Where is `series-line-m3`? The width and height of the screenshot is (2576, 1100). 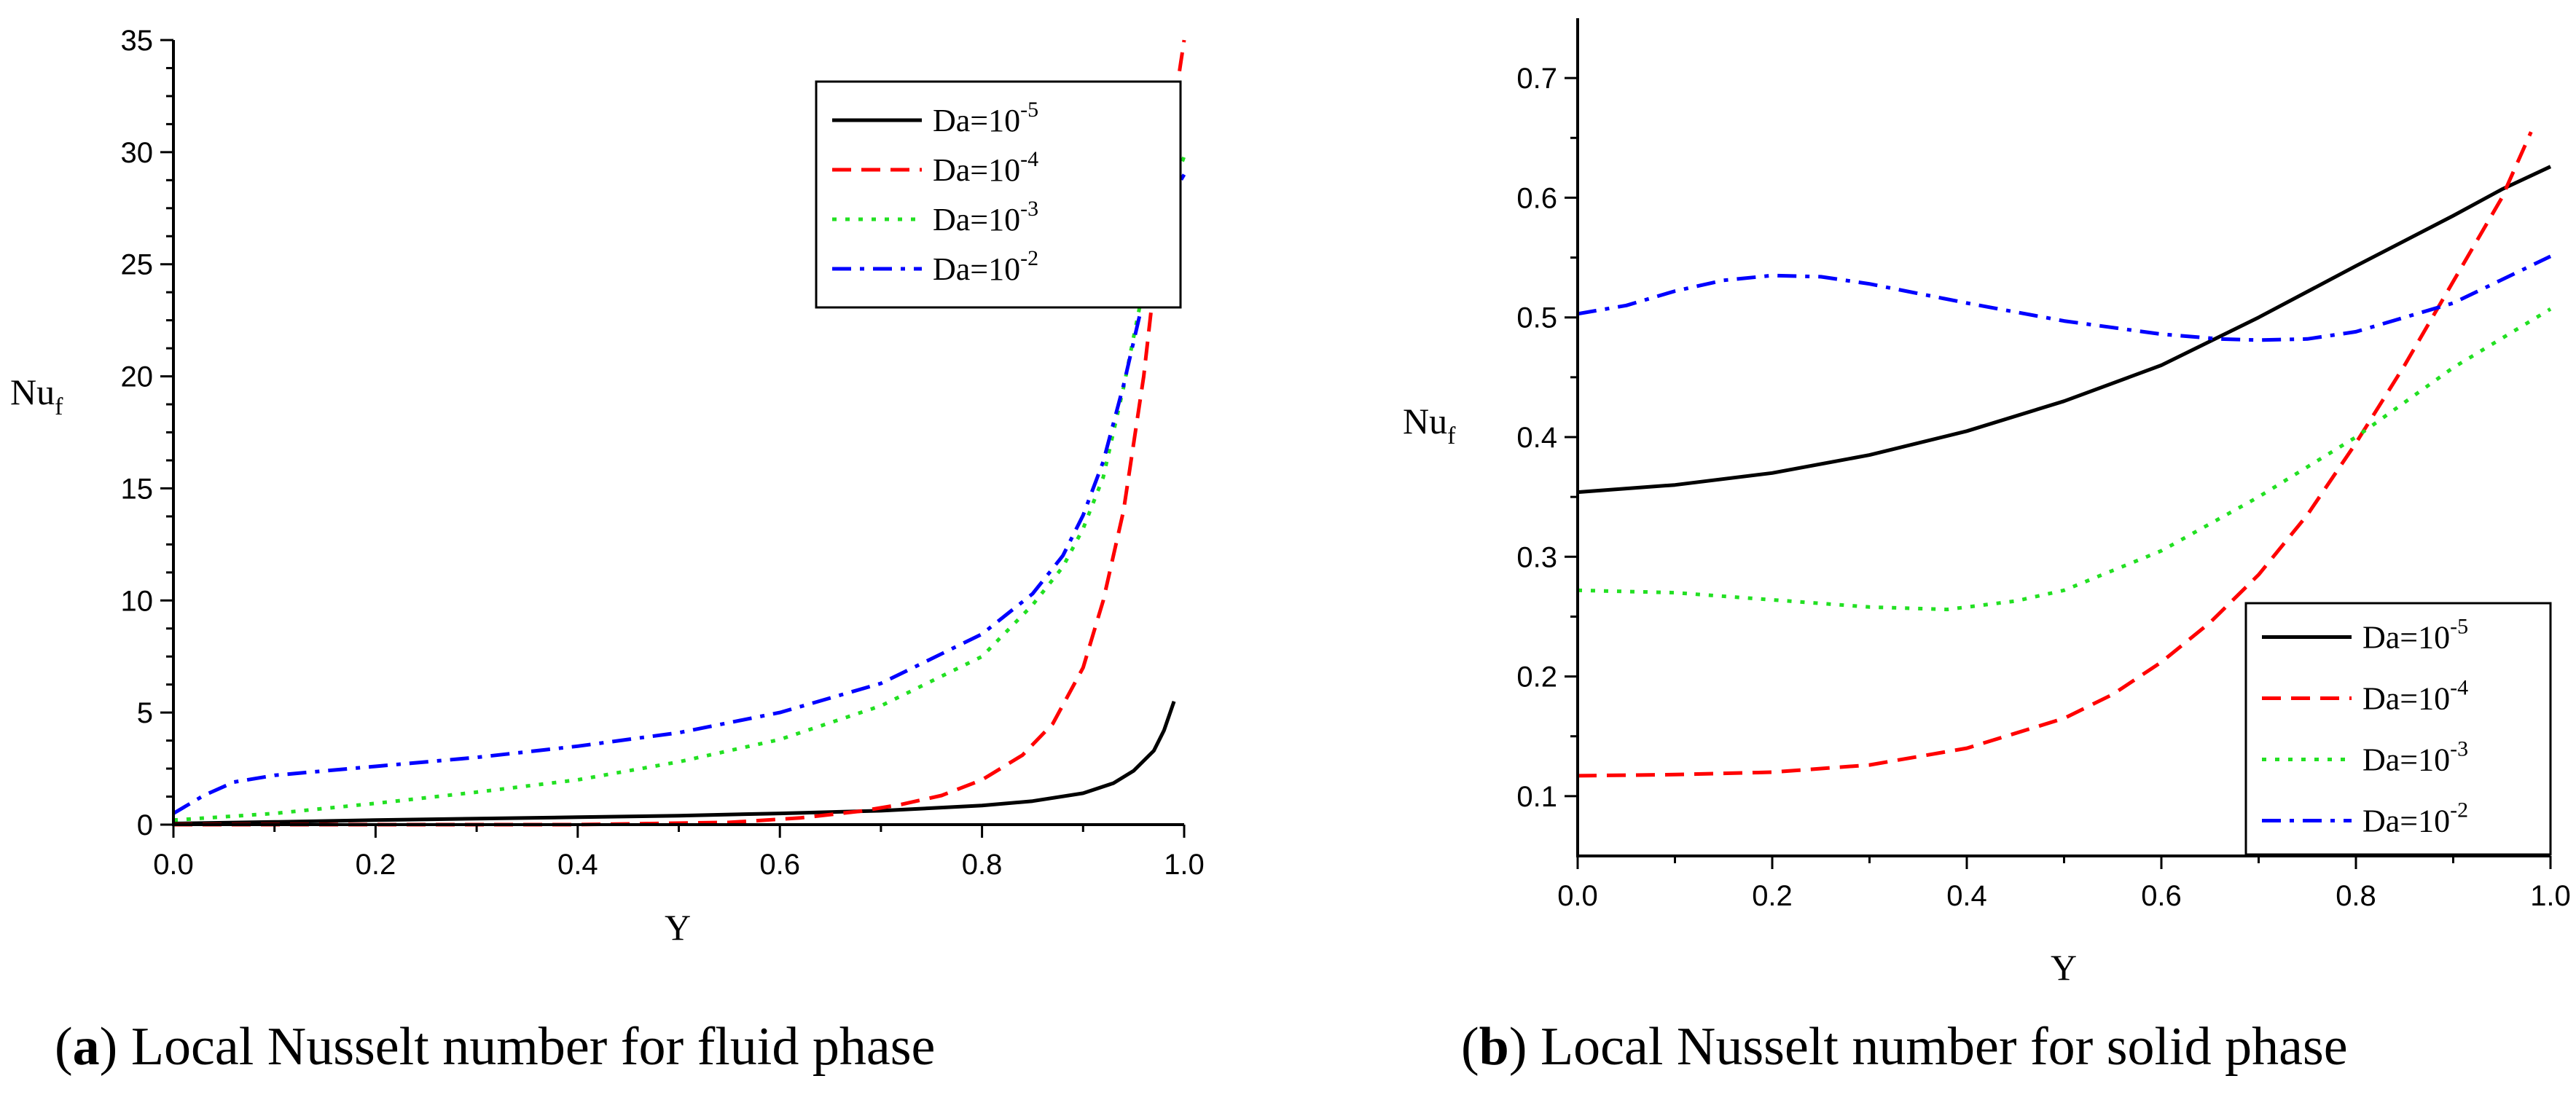
series-line-m3 is located at coordinates (2064, 459).